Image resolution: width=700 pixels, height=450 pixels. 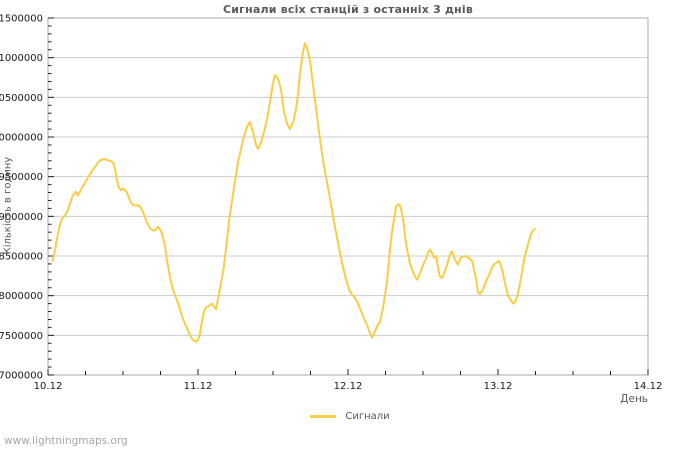 I want to click on x-tick-label: 10.12, so click(x=48, y=386).